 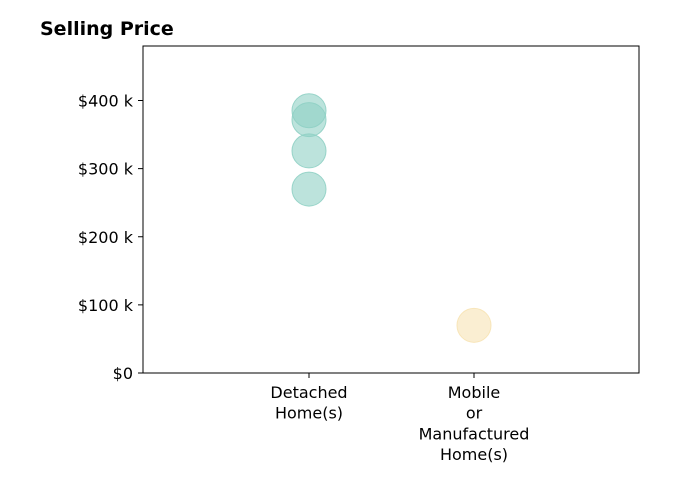 What do you see at coordinates (106, 237) in the screenshot?
I see `y-tick-label: $200 k` at bounding box center [106, 237].